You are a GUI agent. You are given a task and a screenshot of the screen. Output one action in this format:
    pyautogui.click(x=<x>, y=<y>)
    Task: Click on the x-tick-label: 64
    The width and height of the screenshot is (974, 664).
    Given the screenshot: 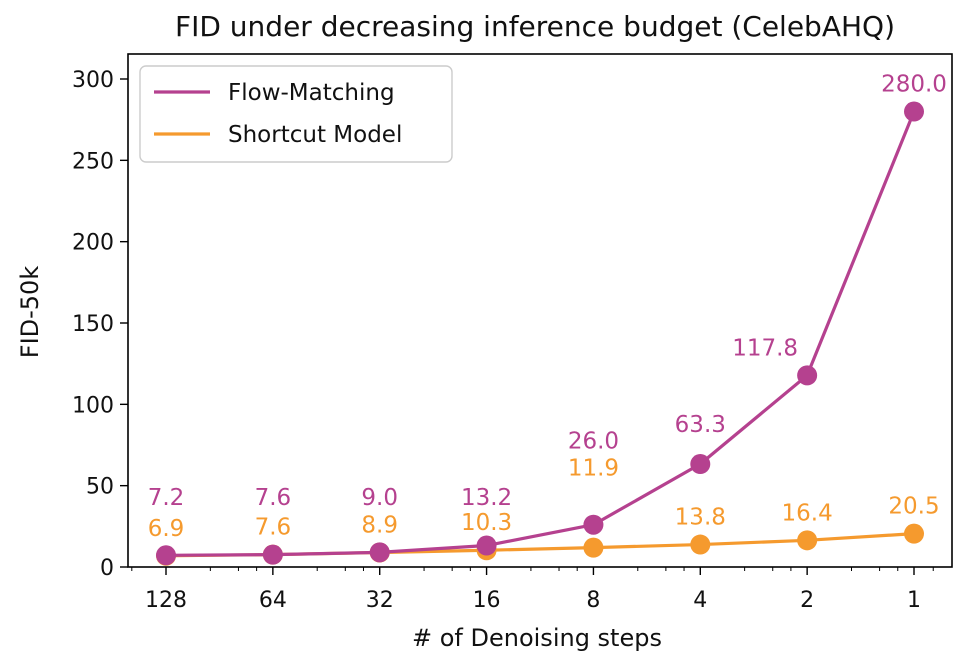 What is the action you would take?
    pyautogui.click(x=273, y=600)
    